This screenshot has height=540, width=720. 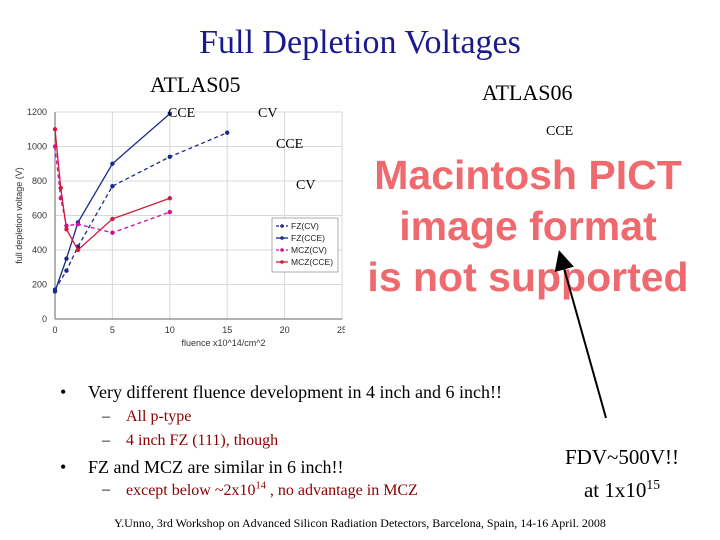 I want to click on x-tick-label: 20, so click(x=285, y=330).